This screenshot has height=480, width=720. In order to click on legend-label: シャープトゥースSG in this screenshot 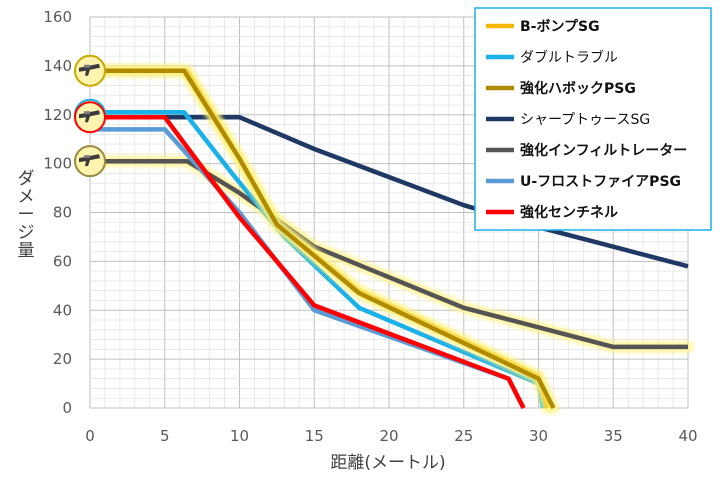, I will do `click(585, 120)`.